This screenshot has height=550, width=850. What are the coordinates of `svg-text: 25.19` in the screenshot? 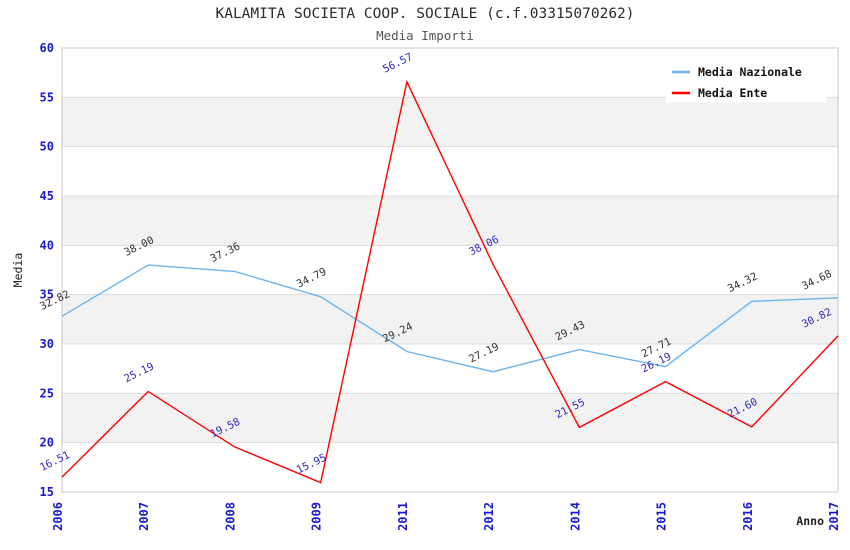 It's located at (139, 373).